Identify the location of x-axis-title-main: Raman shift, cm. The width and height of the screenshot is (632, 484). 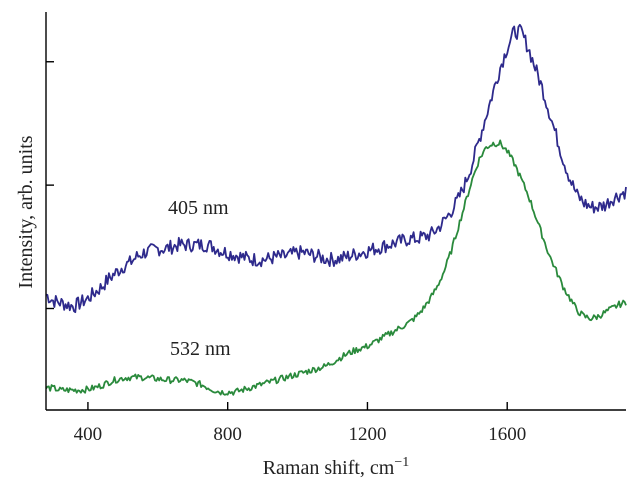
(329, 468).